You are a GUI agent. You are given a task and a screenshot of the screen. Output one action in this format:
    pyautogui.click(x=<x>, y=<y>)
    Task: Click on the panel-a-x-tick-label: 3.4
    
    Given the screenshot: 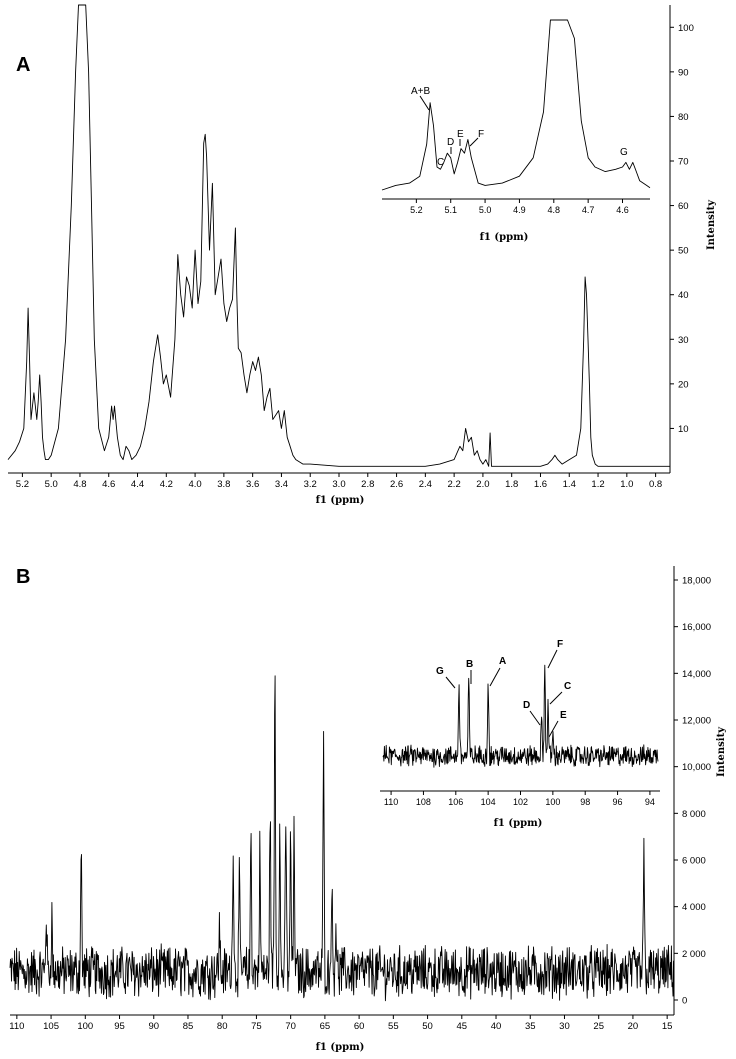 What is the action you would take?
    pyautogui.click(x=281, y=484)
    